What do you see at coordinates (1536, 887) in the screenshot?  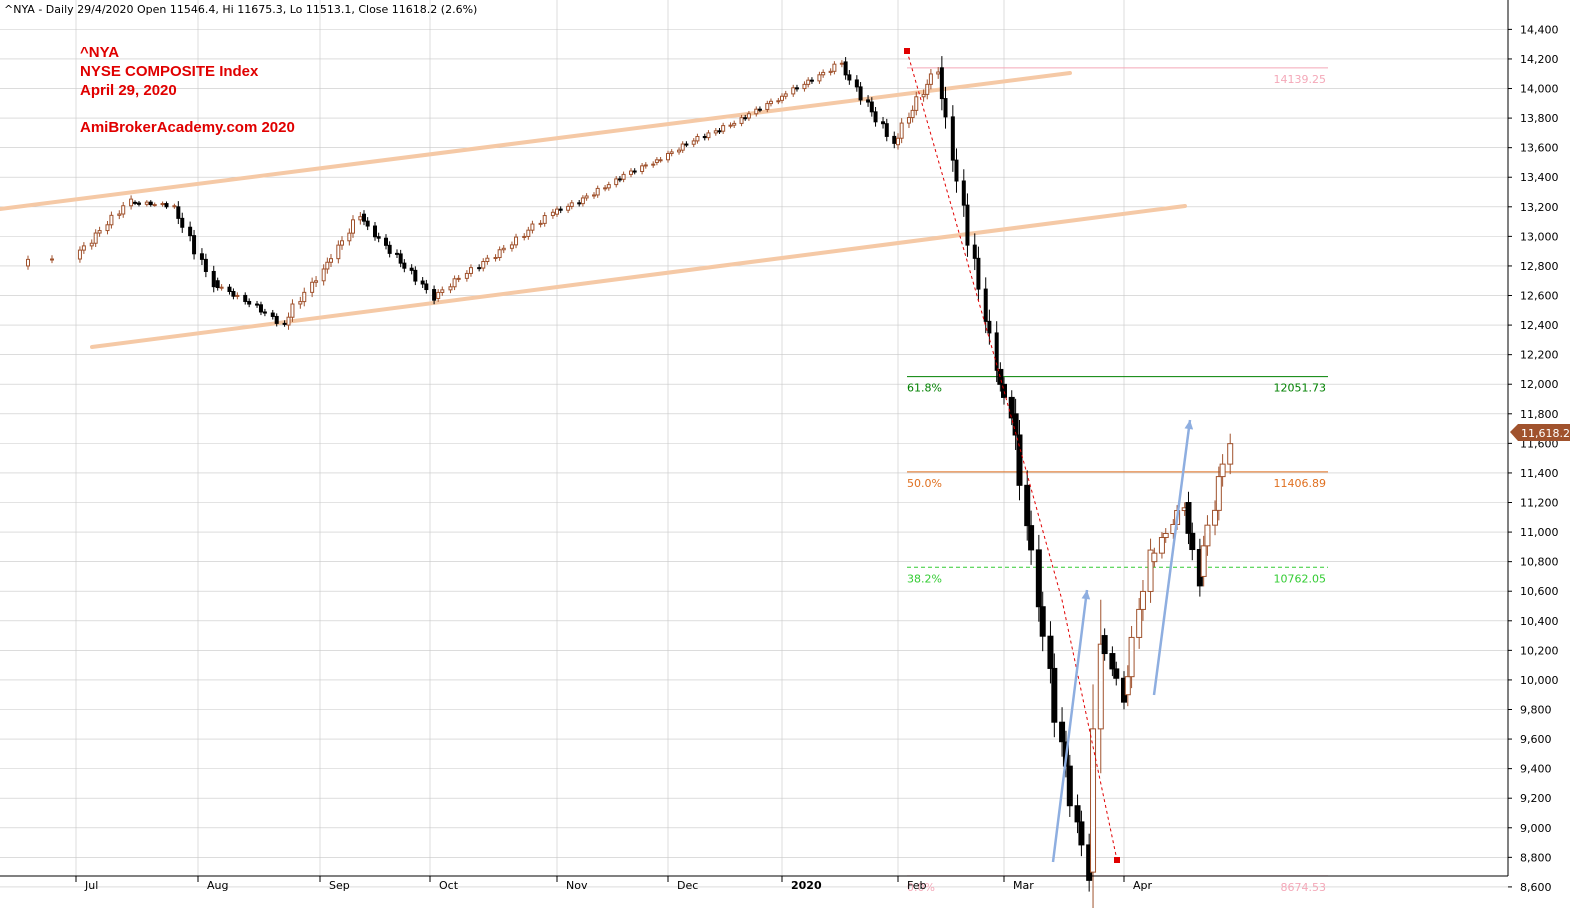 I see `y-tick-label: 8,600` at bounding box center [1536, 887].